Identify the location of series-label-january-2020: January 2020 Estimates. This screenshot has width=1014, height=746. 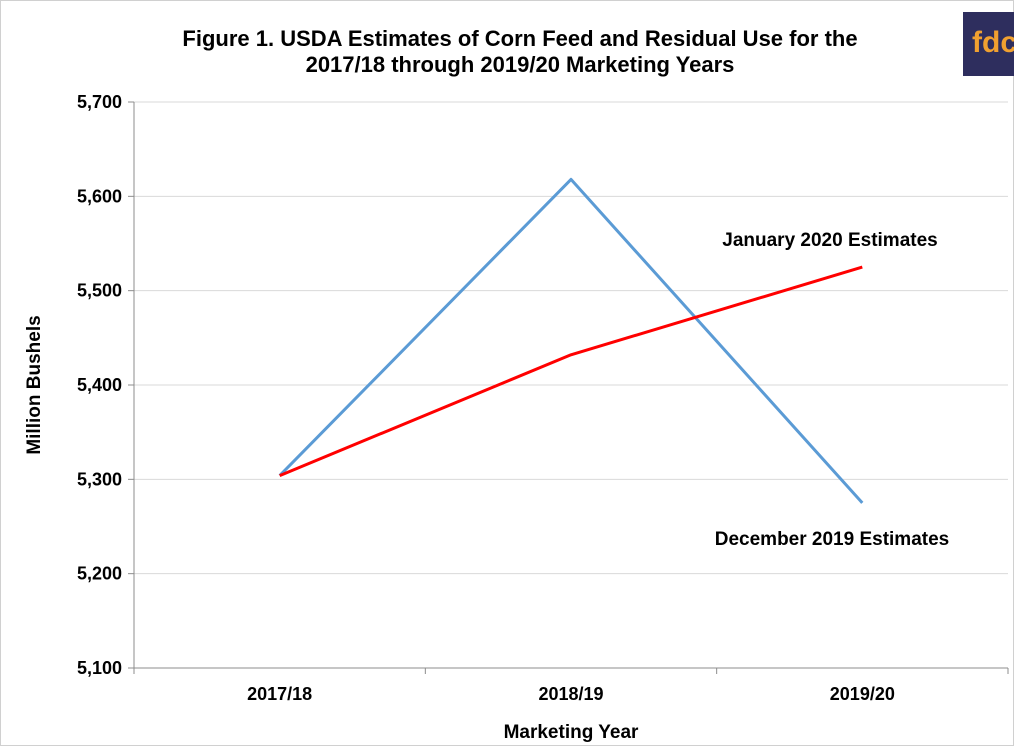
(829, 240).